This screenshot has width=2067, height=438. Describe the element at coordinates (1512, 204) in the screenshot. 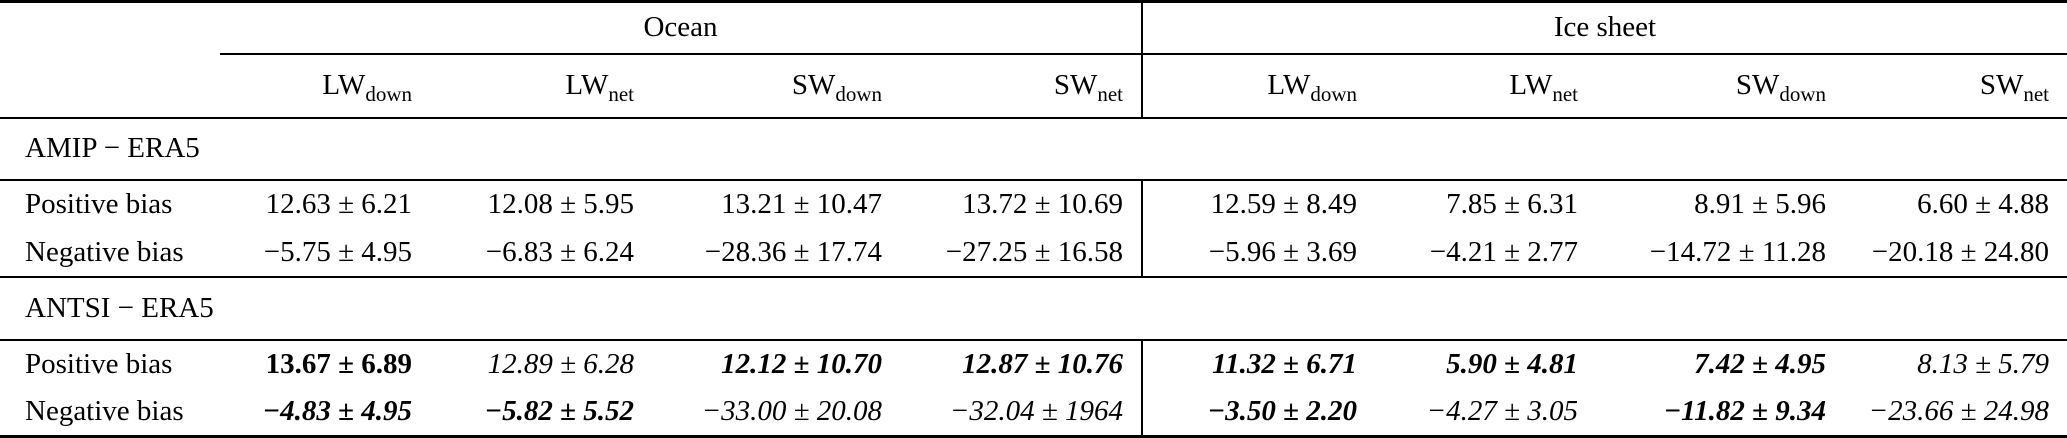

I see `data-cell: 7.85 ± 6.31` at that location.